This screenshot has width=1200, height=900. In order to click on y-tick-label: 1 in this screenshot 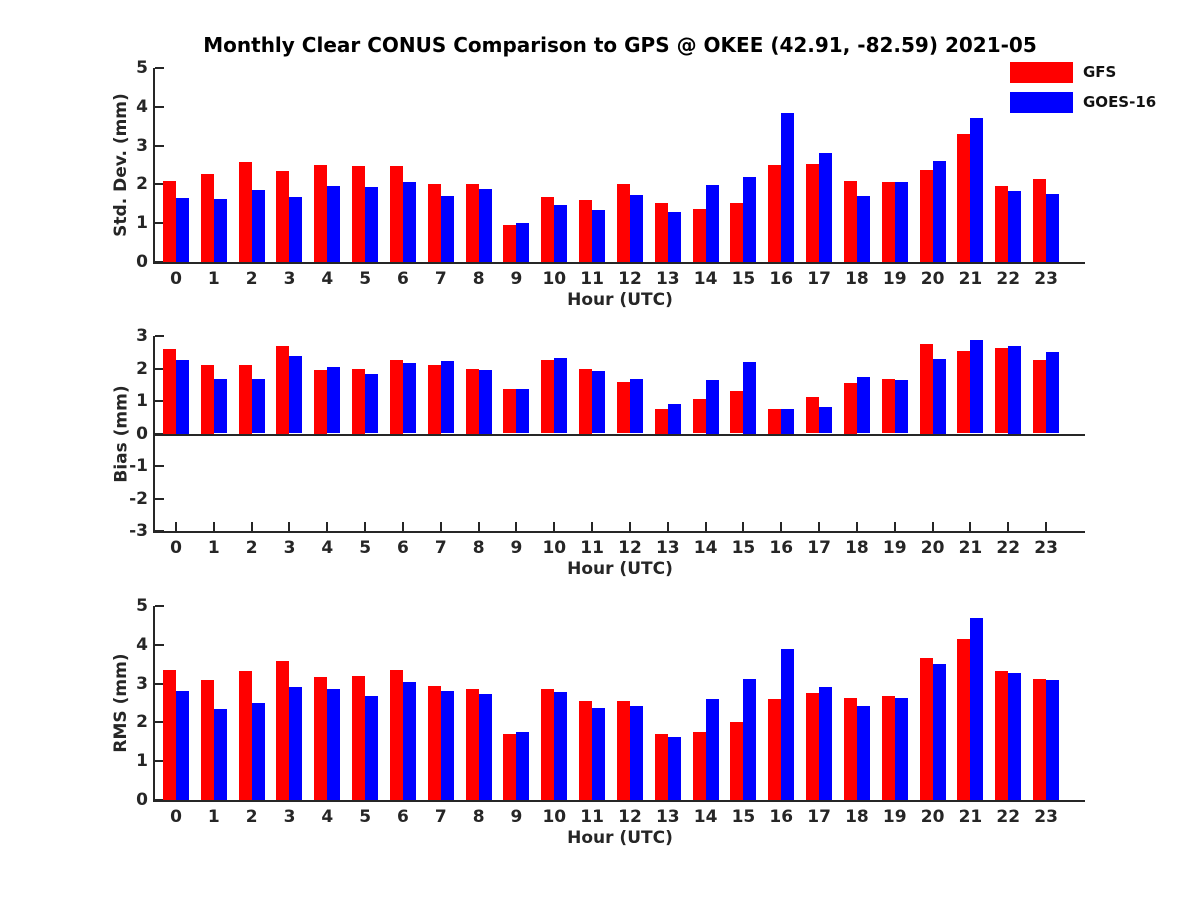, I will do `click(142, 223)`.